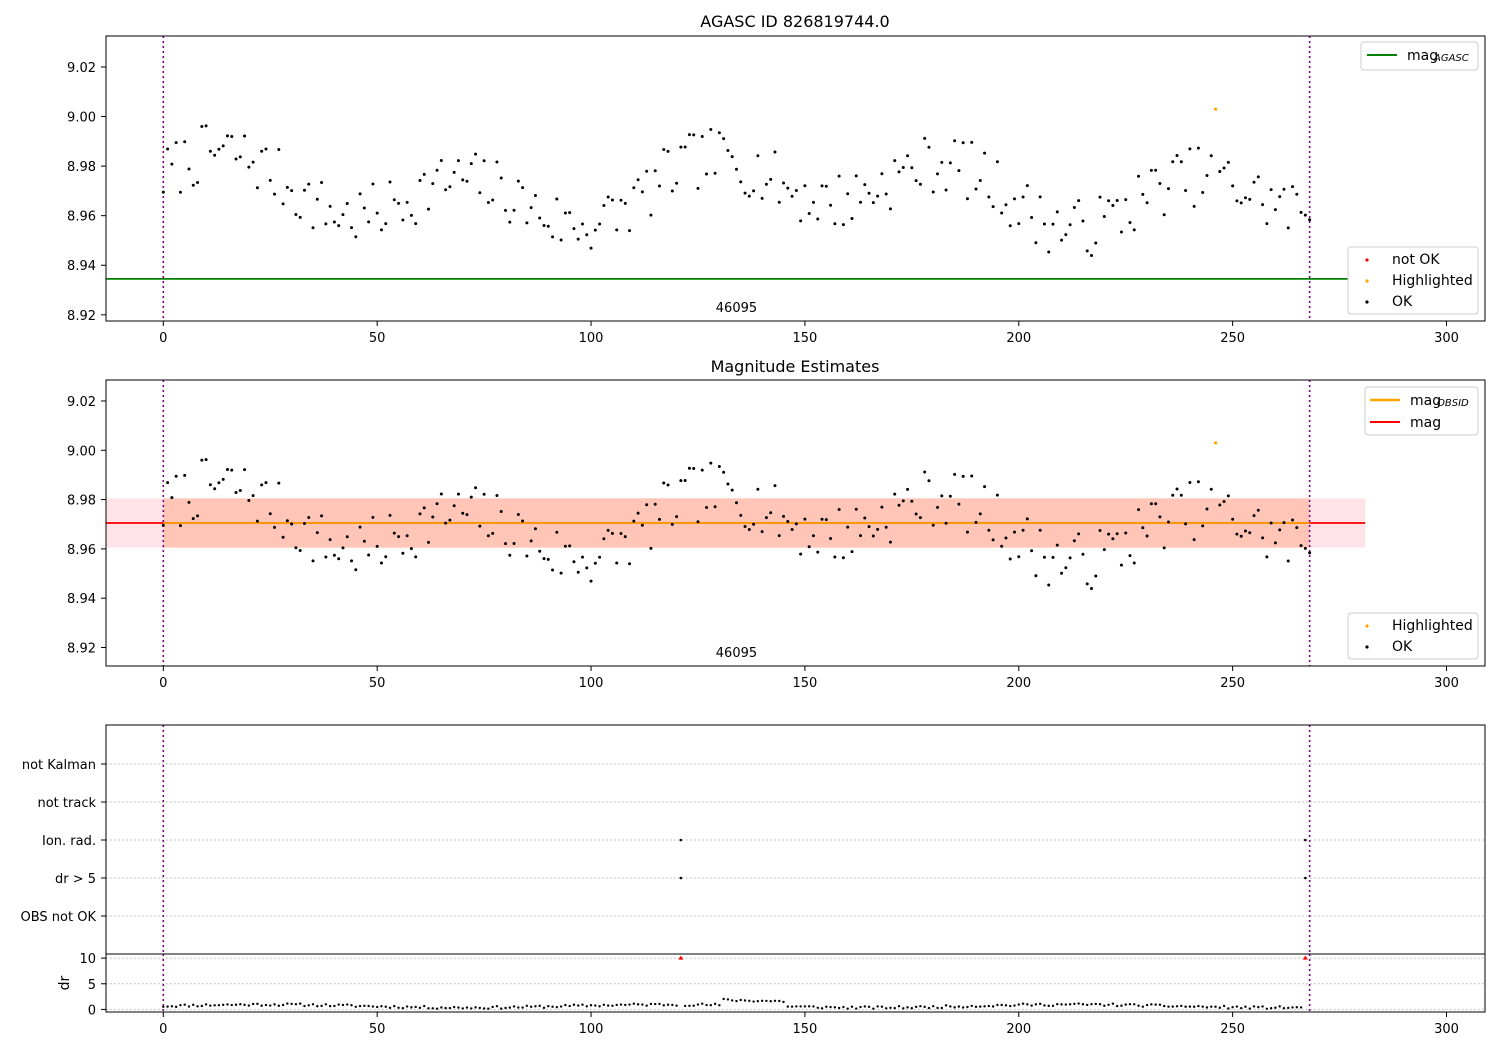  What do you see at coordinates (81, 118) in the screenshot?
I see `y-tick-label: 9.00` at bounding box center [81, 118].